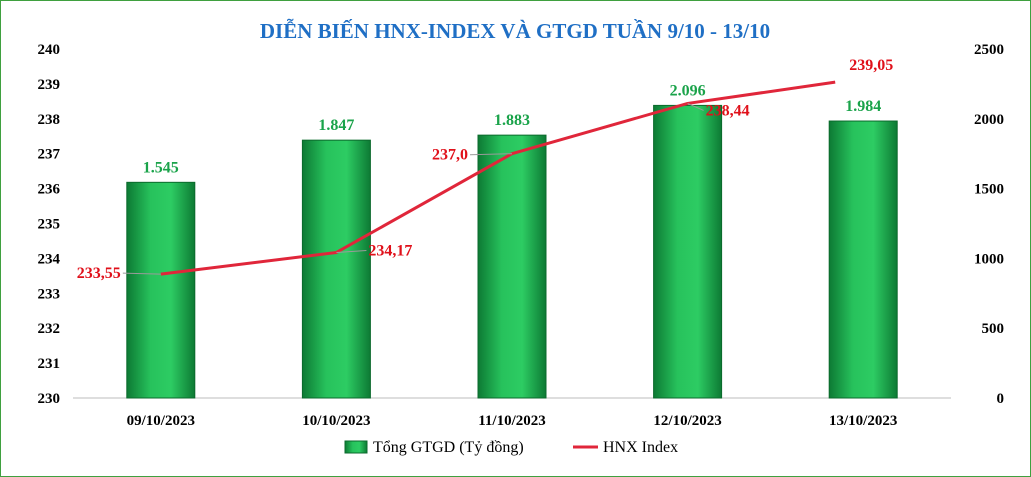 Image resolution: width=1031 pixels, height=477 pixels. I want to click on y-right-tick-label: 0, so click(1001, 399).